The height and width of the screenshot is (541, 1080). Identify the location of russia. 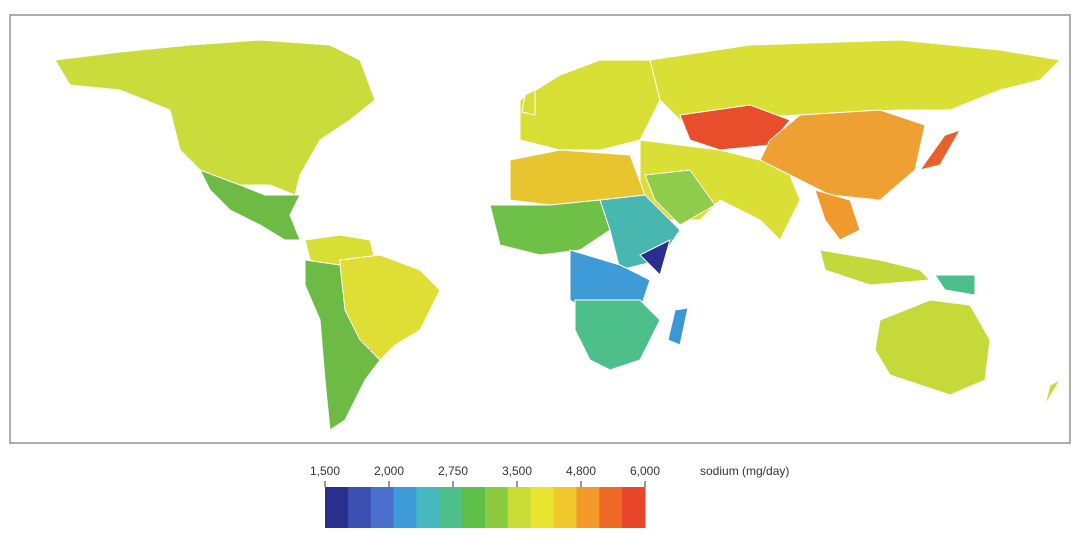
(855, 80).